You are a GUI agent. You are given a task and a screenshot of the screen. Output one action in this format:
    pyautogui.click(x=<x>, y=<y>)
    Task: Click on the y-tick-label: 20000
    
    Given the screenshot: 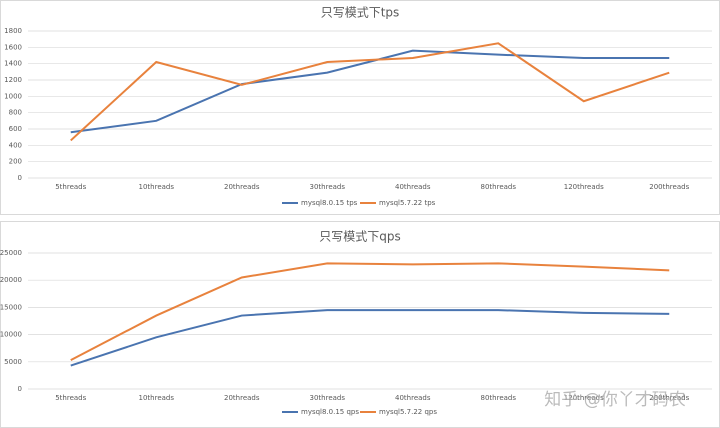 What is the action you would take?
    pyautogui.click(x=11, y=280)
    